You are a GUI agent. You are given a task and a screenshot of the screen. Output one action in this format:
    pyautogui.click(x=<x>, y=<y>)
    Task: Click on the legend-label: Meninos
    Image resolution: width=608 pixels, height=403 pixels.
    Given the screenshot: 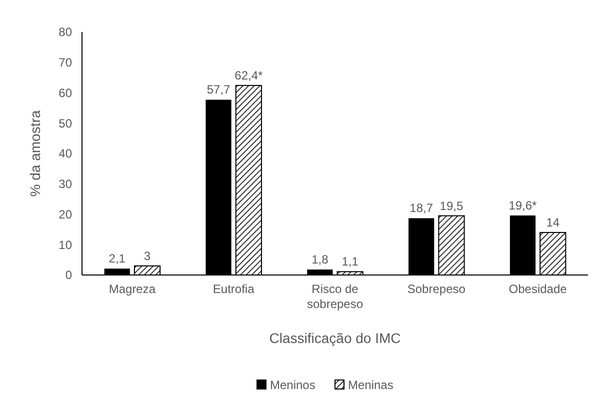 What is the action you would take?
    pyautogui.click(x=293, y=385)
    